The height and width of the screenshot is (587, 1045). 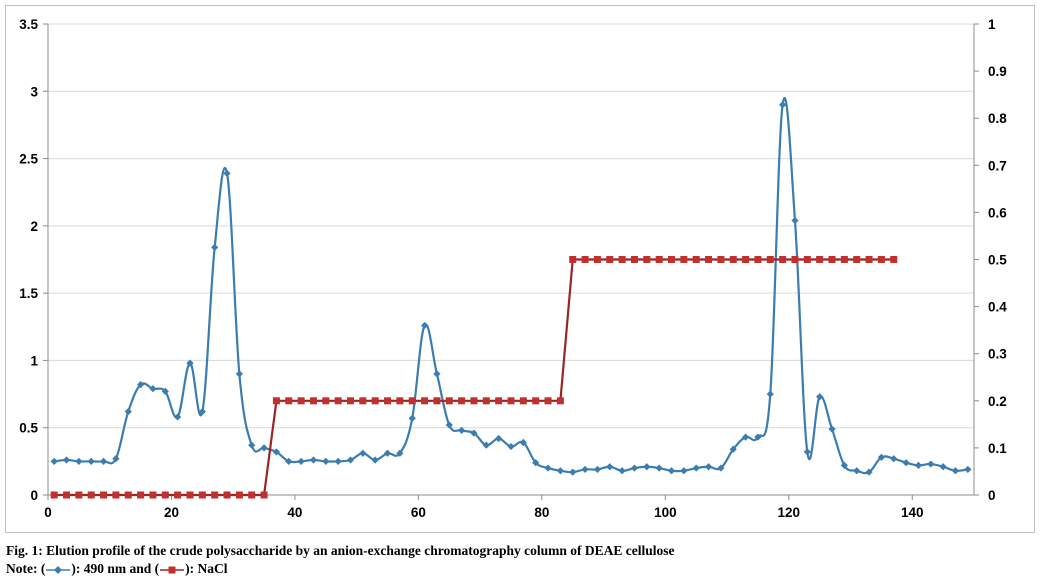 What do you see at coordinates (28, 159) in the screenshot?
I see `y-left-tick-label: 2.5` at bounding box center [28, 159].